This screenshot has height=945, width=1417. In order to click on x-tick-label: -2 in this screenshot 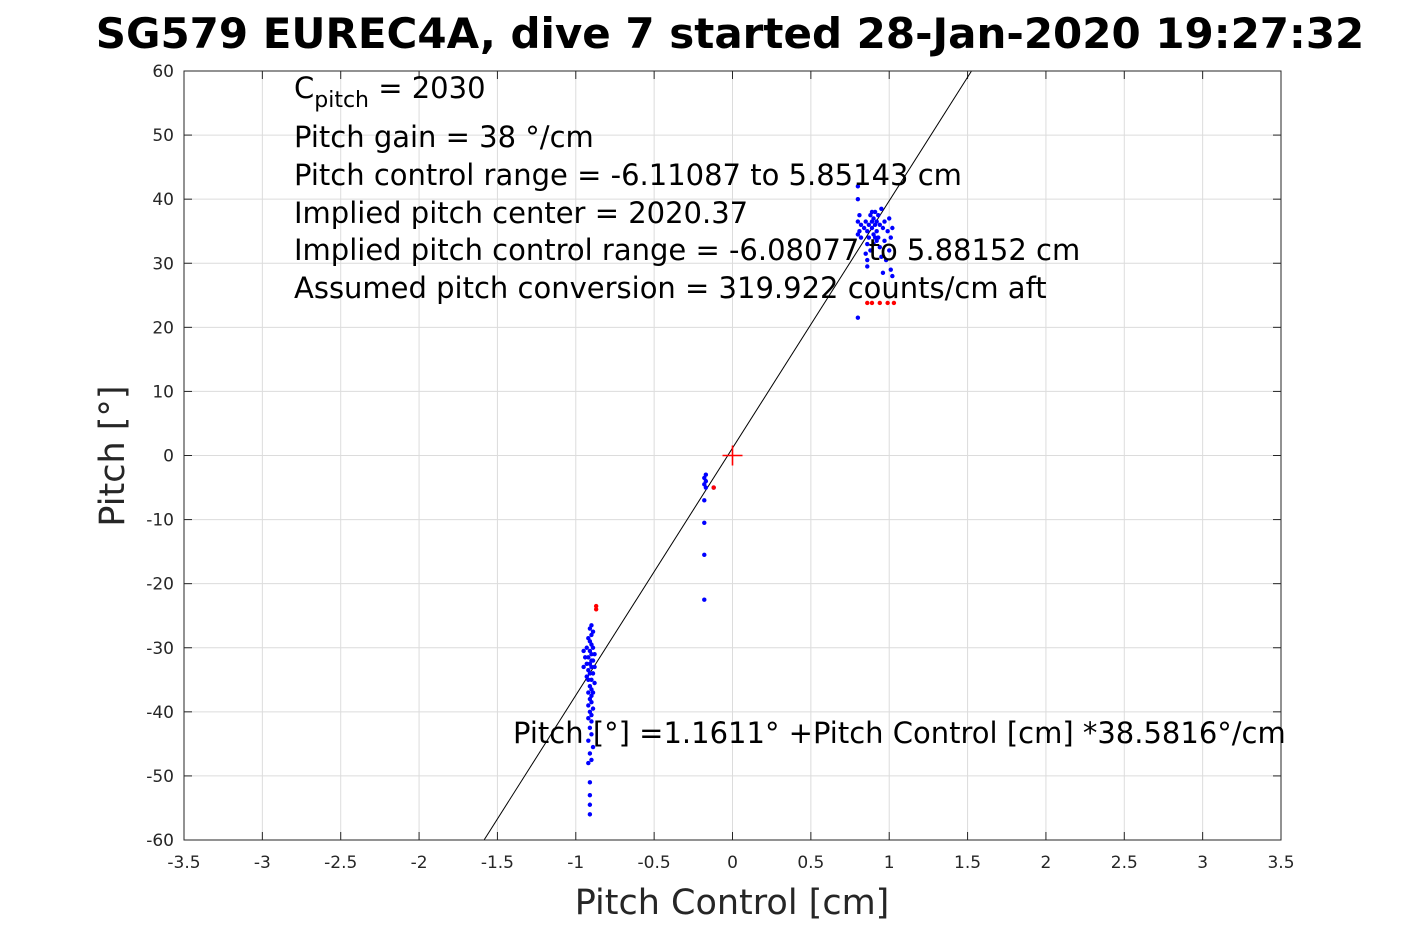, I will do `click(419, 863)`.